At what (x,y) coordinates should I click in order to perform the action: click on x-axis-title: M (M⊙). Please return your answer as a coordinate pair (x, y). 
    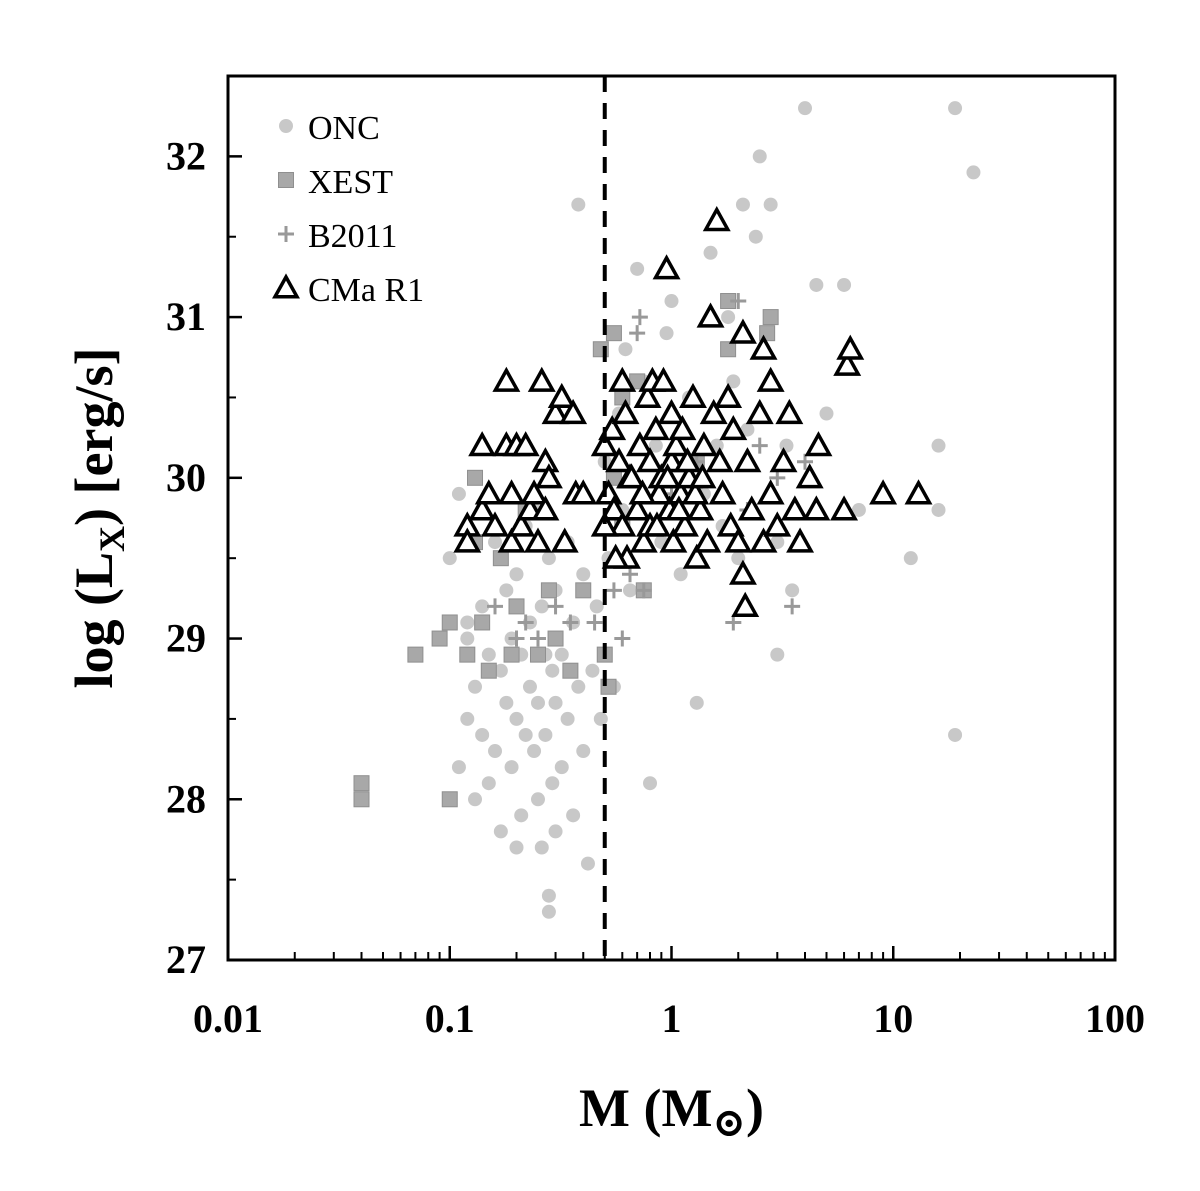
    Looking at the image, I should click on (671, 1111).